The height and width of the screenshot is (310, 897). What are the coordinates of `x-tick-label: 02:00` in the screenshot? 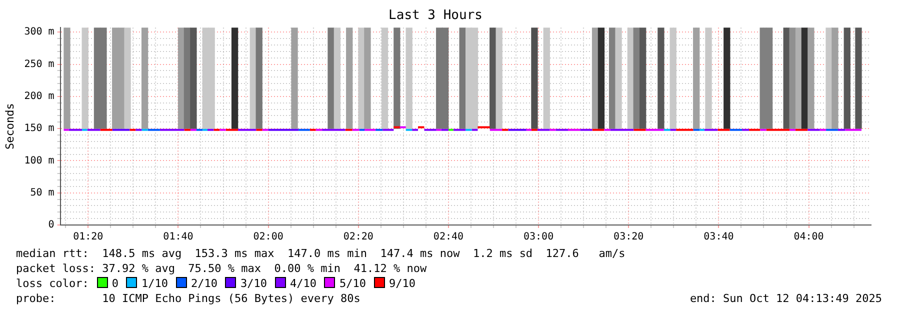 It's located at (268, 237).